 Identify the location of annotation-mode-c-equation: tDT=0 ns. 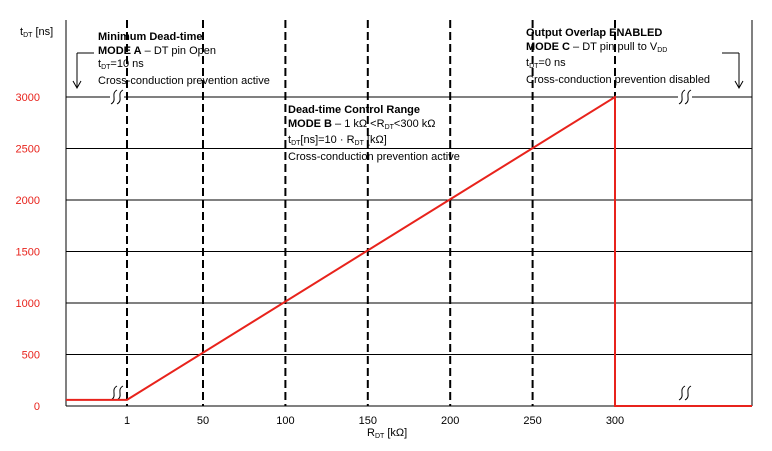
(546, 63).